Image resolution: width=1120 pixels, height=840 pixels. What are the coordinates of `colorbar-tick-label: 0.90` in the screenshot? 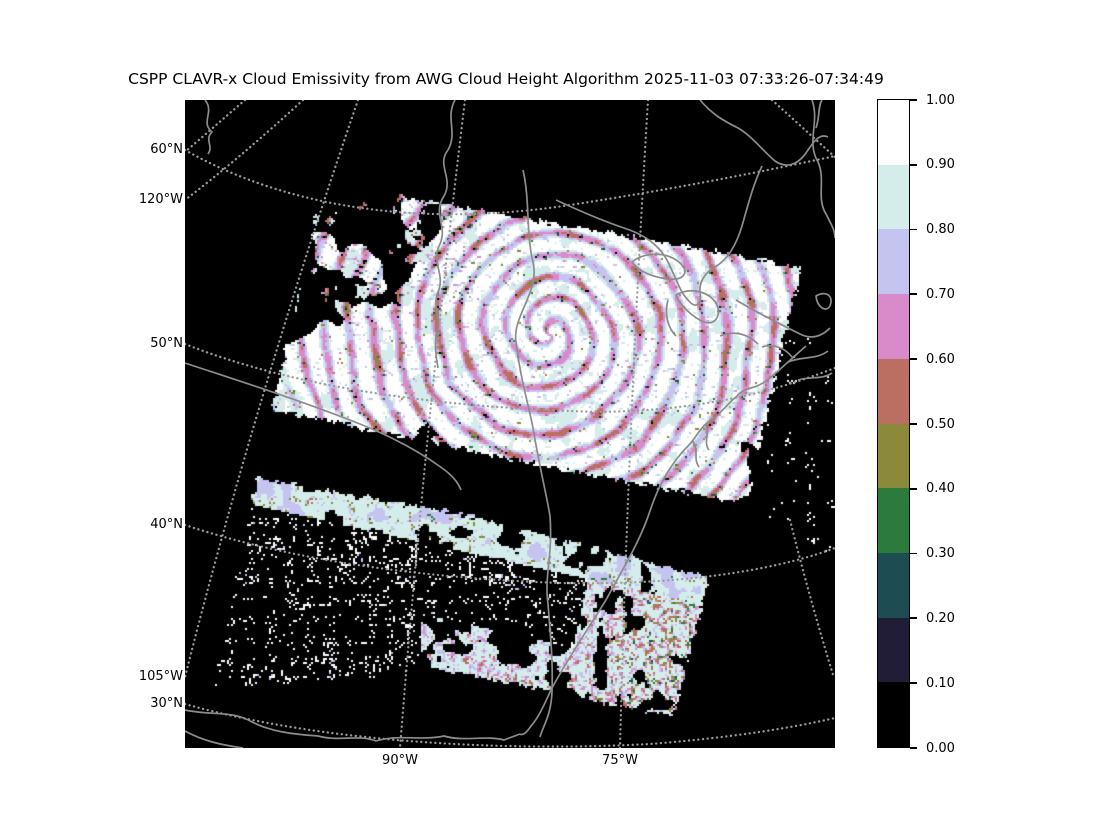 It's located at (940, 165).